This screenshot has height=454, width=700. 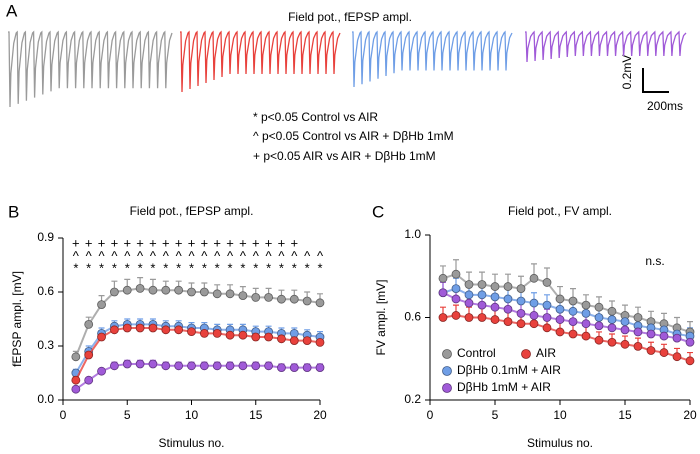 I want to click on legend-marker, so click(x=526, y=354).